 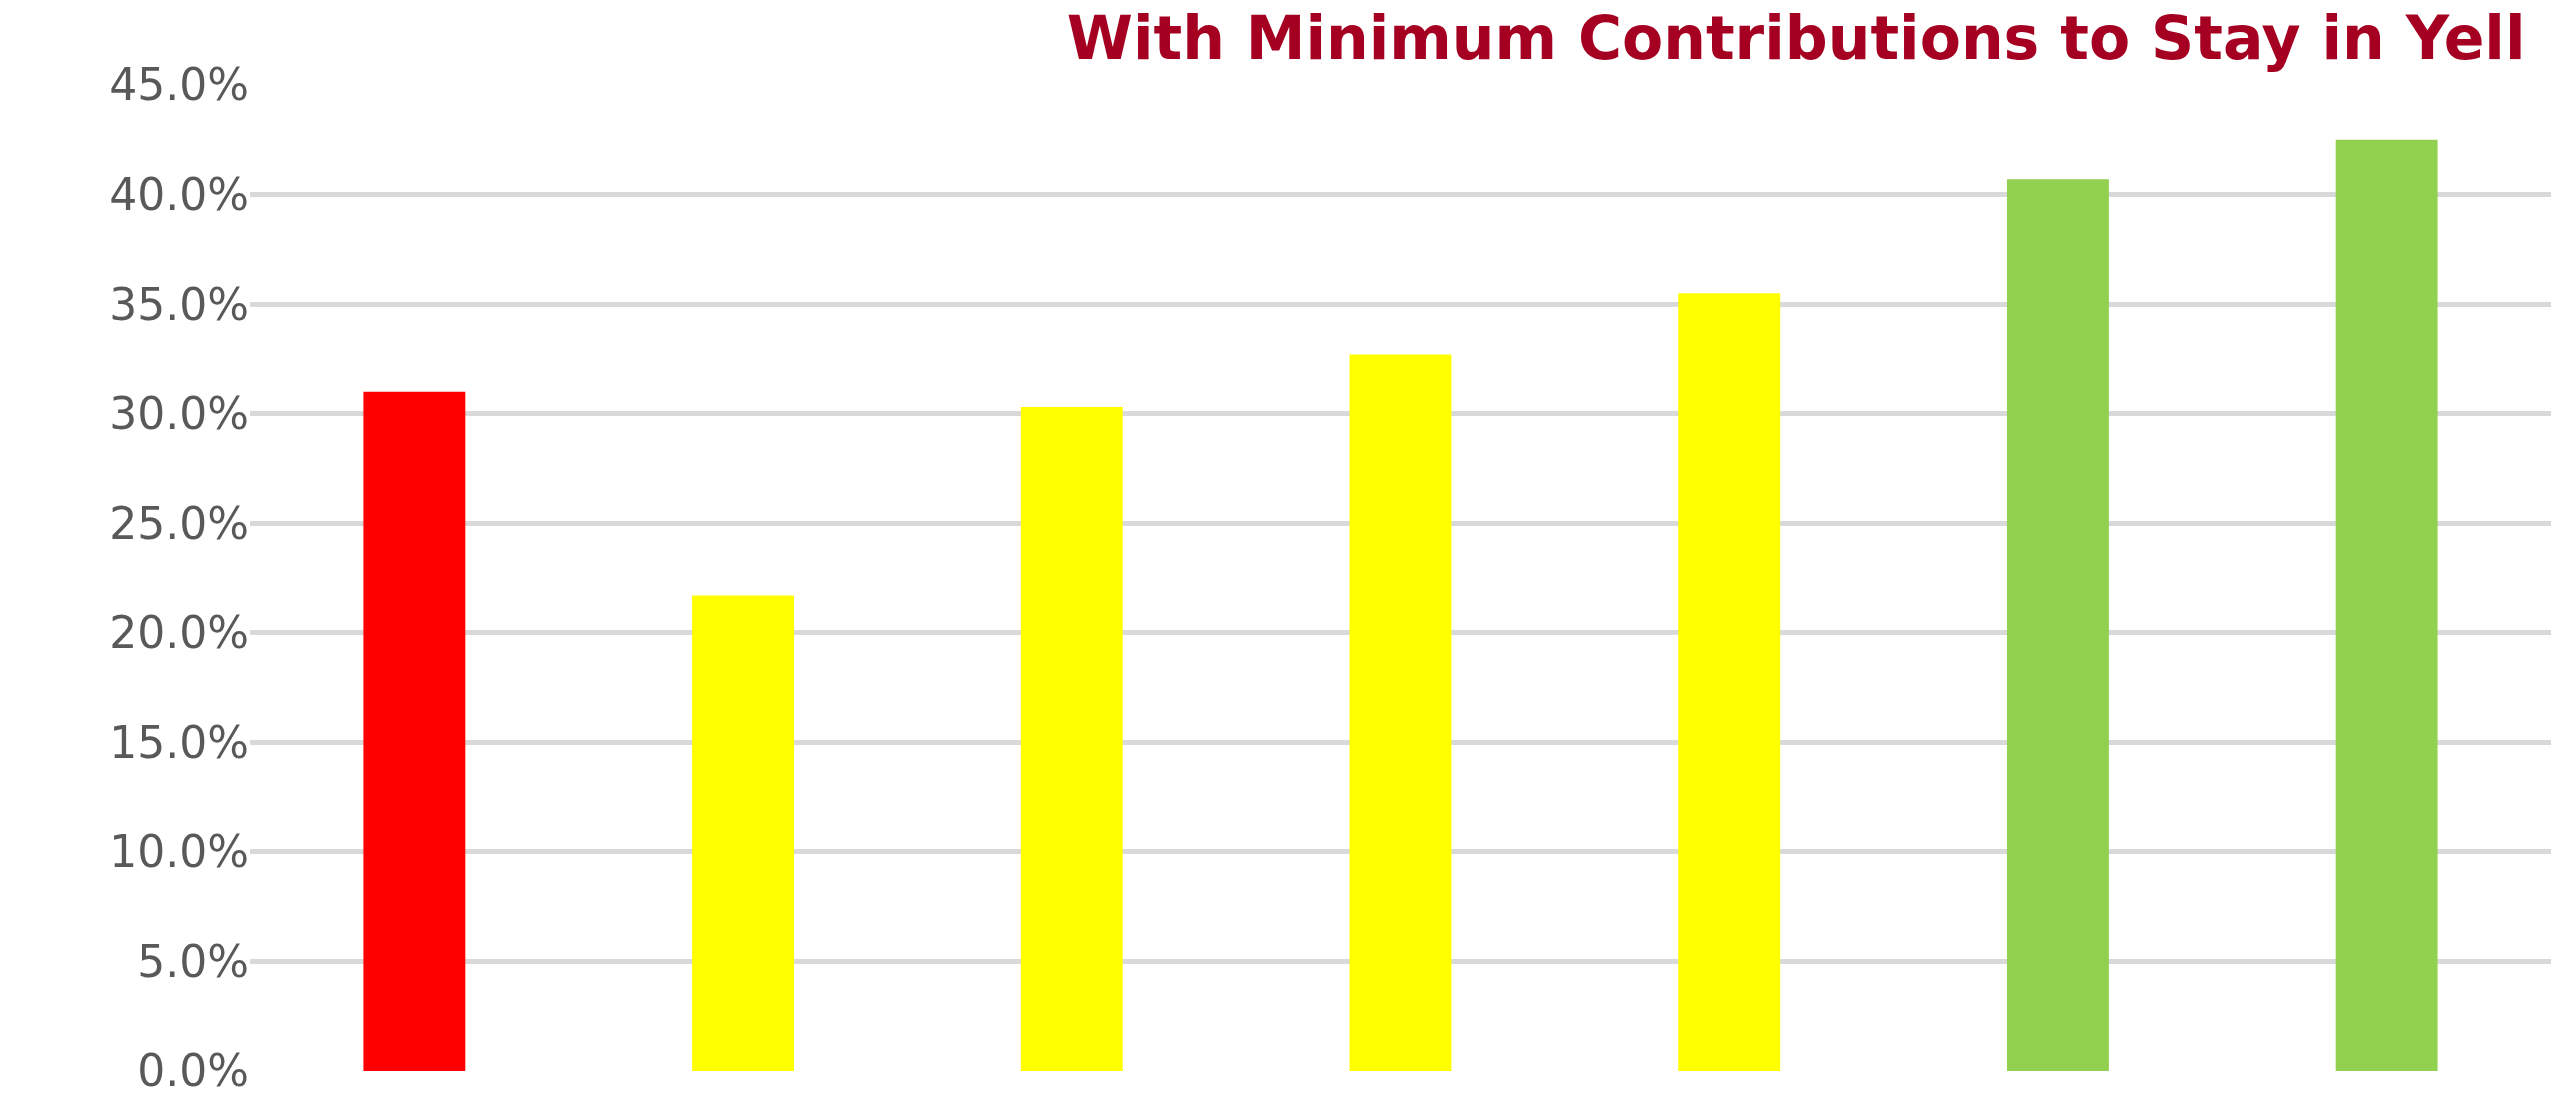 What do you see at coordinates (179, 304) in the screenshot?
I see `y-tick-label: 35.0%` at bounding box center [179, 304].